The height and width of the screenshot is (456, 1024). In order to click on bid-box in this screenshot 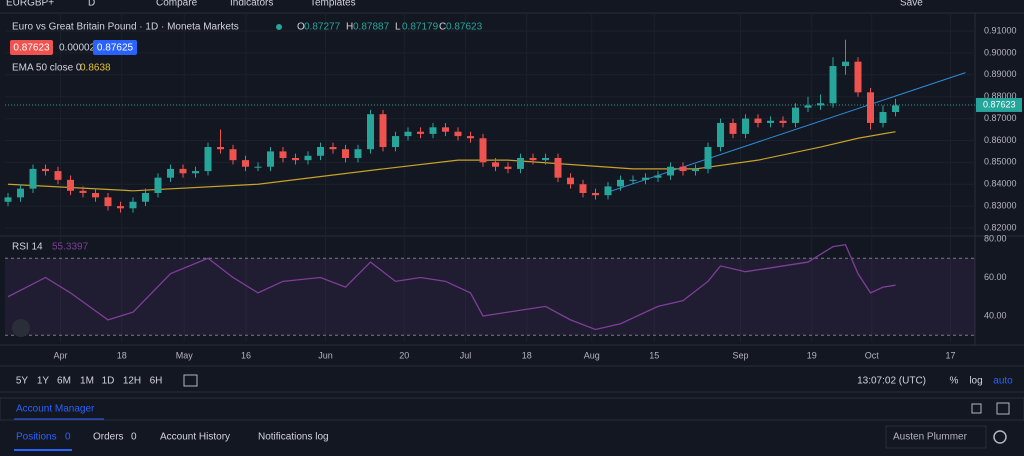, I will do `click(31, 47)`.